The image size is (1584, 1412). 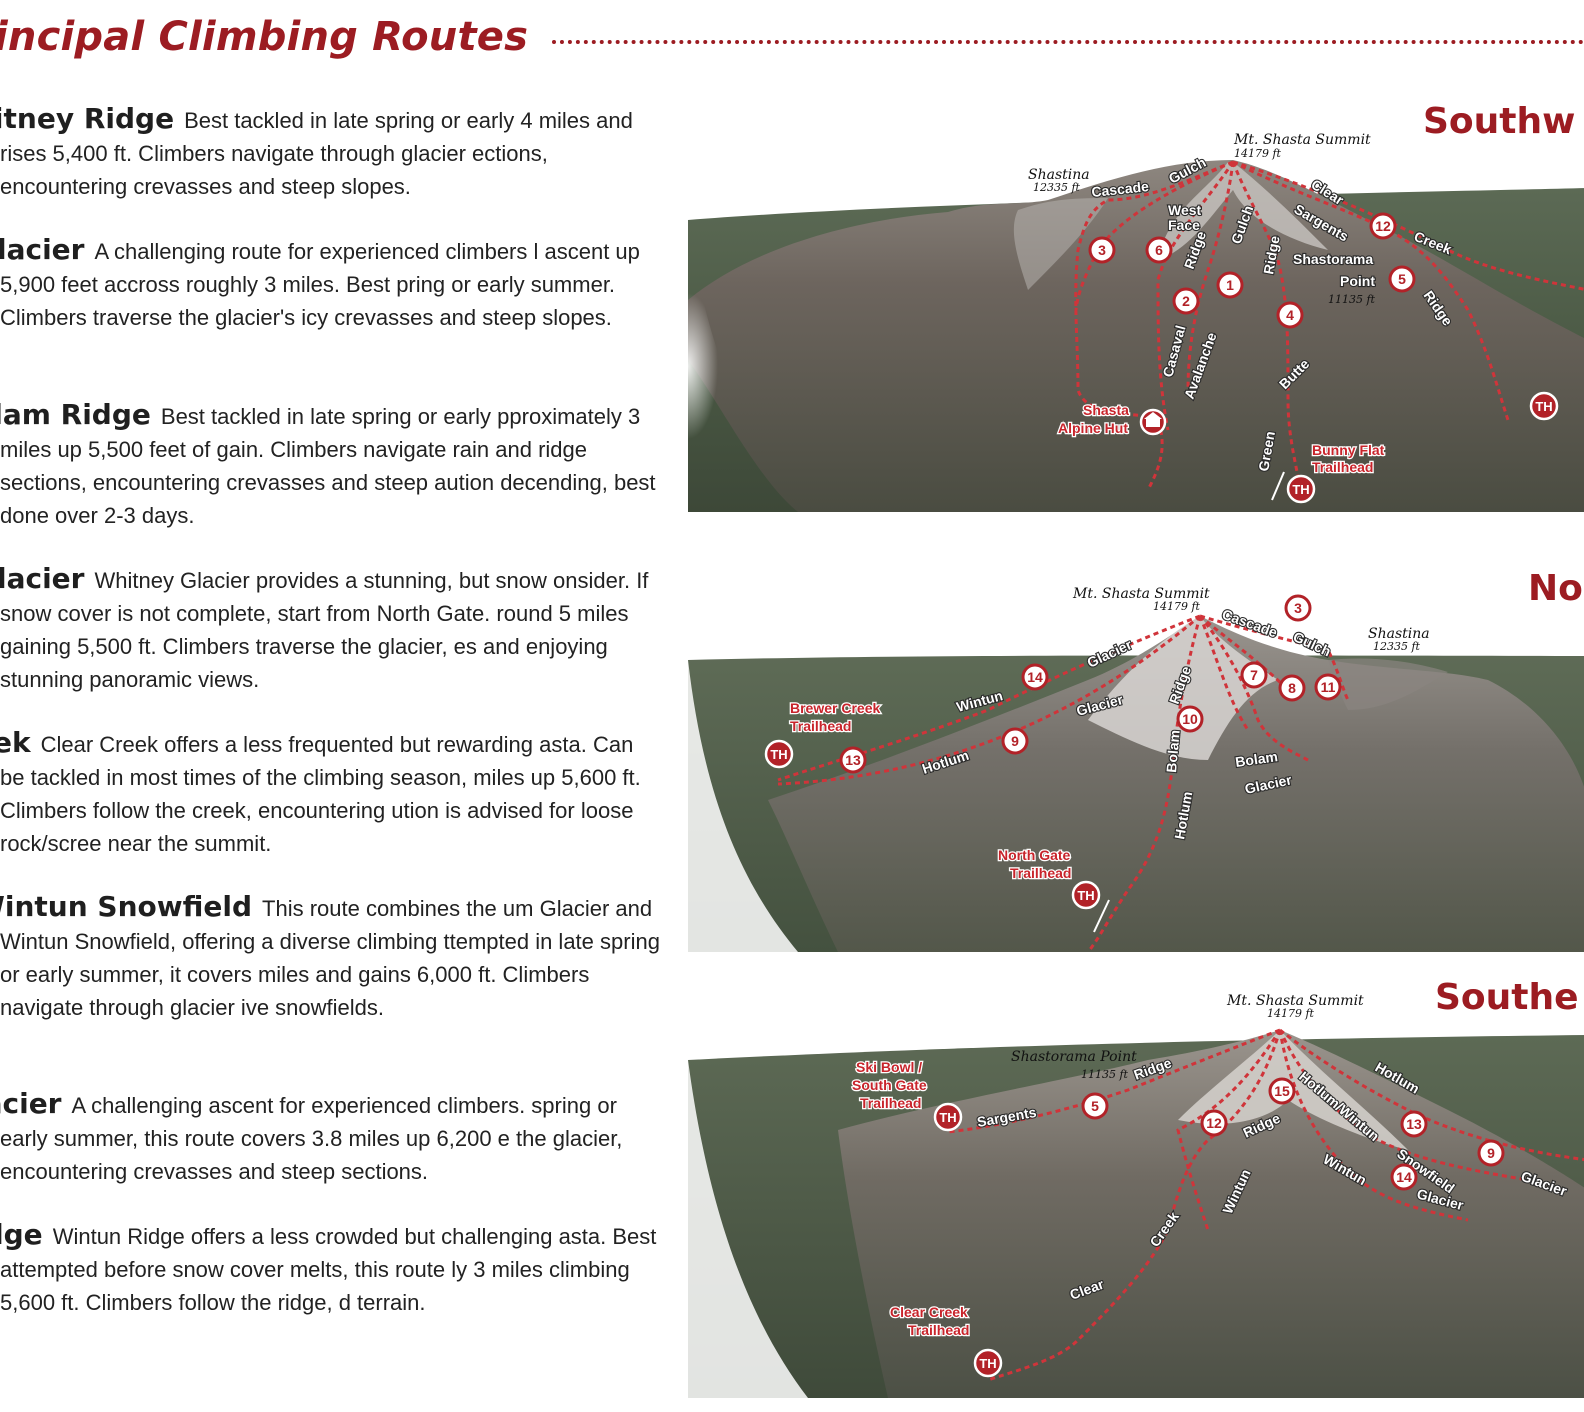 What do you see at coordinates (1153, 422) in the screenshot?
I see `alpine-hut-icon` at bounding box center [1153, 422].